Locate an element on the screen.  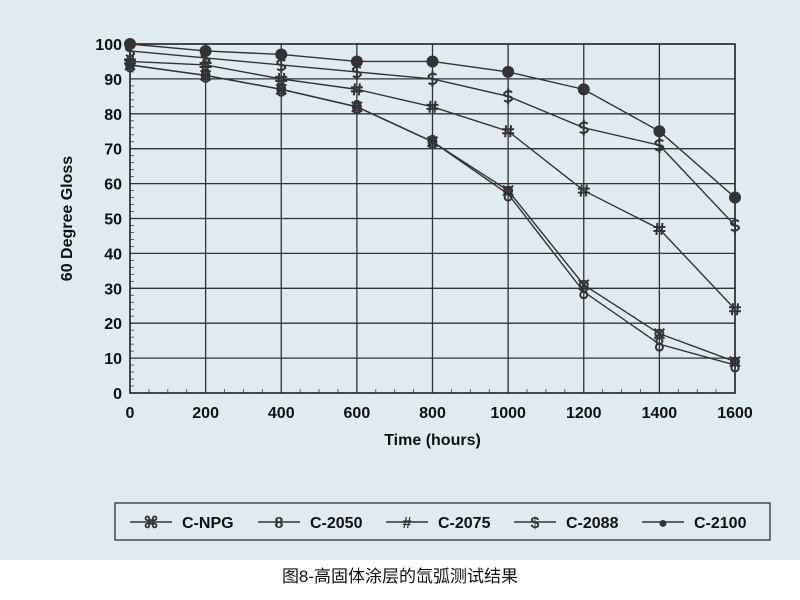
legend-marker: 8 is located at coordinates (279, 523).